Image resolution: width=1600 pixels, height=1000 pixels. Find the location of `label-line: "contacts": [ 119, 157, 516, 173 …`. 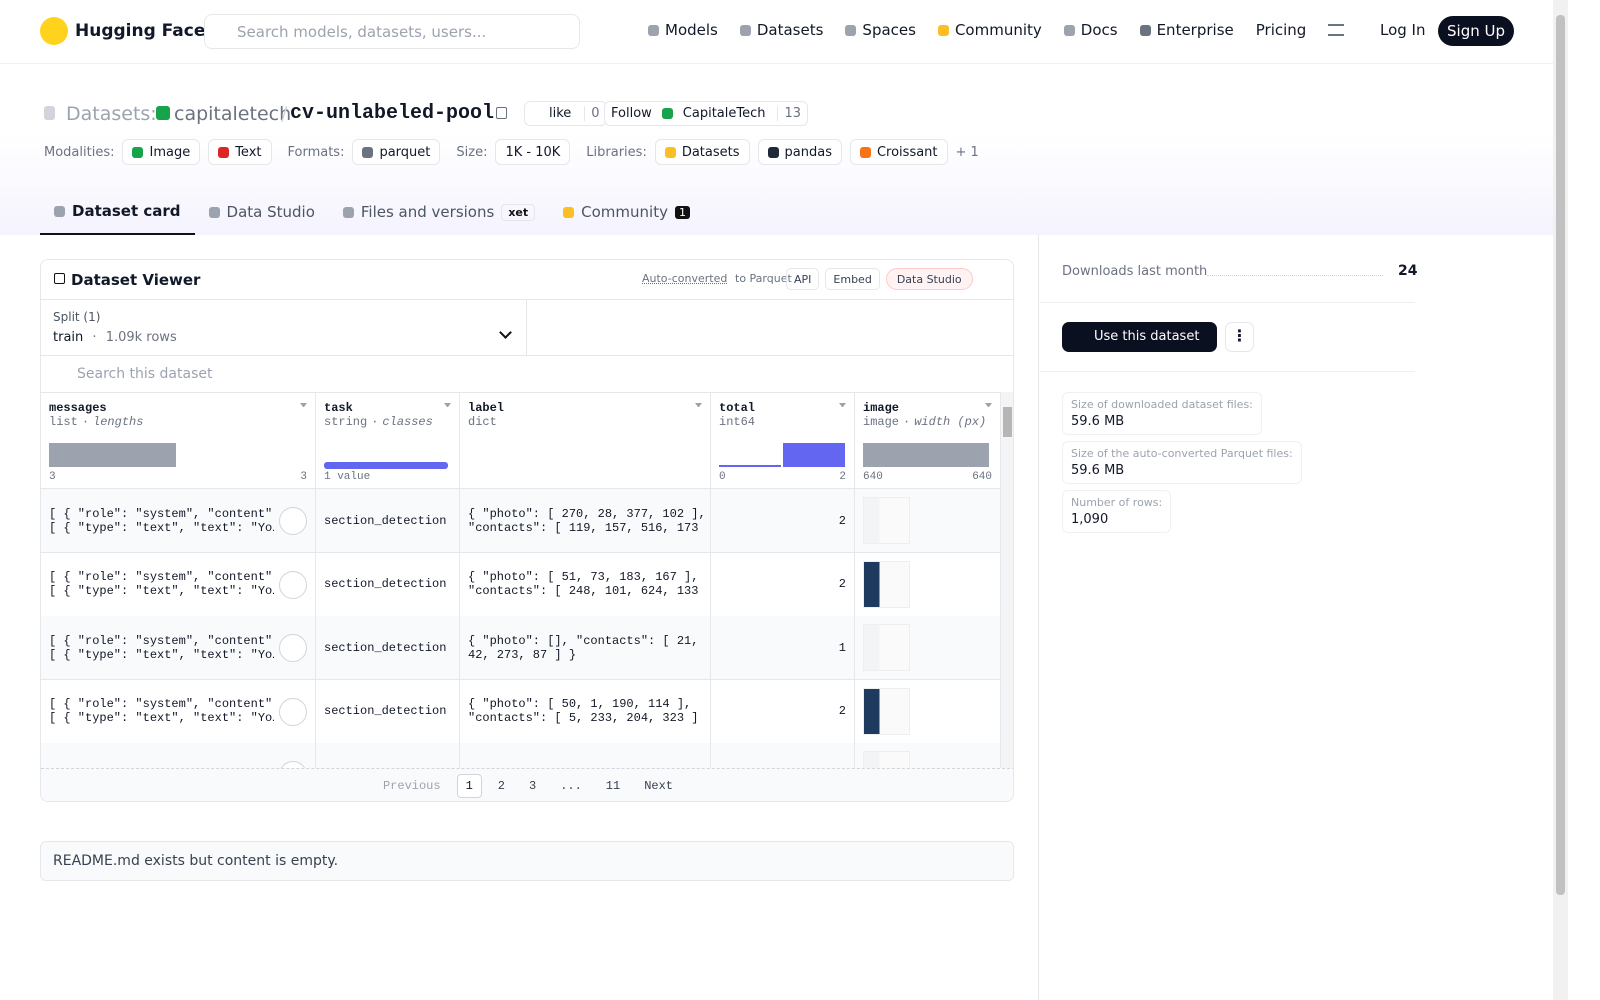

label-line: "contacts": [ 119, 157, 516, 173 … is located at coordinates (585, 527).